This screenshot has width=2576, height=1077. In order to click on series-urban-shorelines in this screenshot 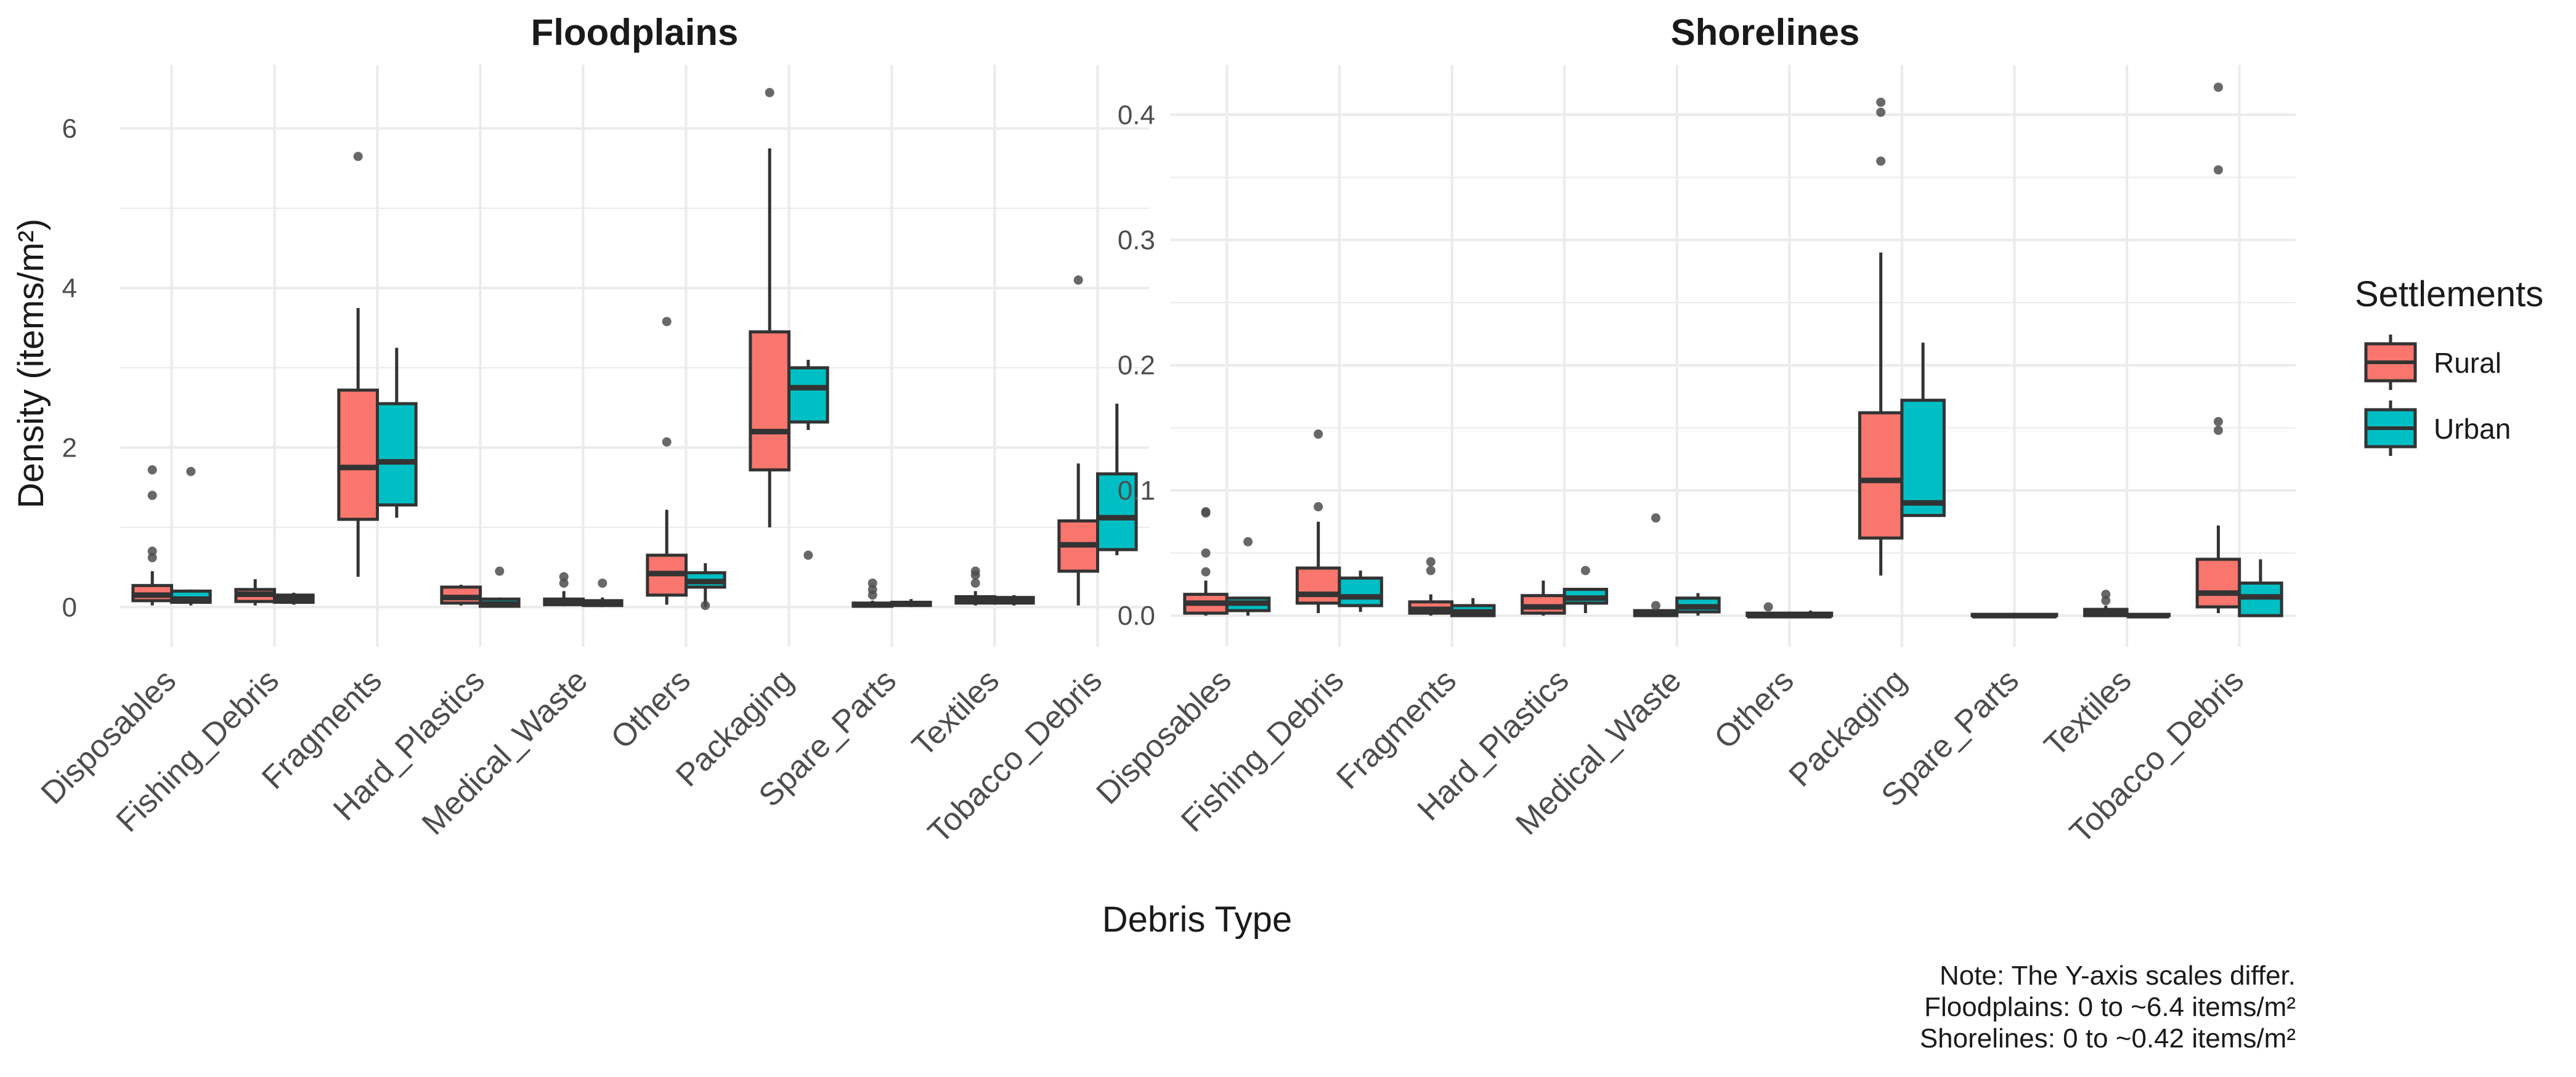, I will do `click(1754, 481)`.